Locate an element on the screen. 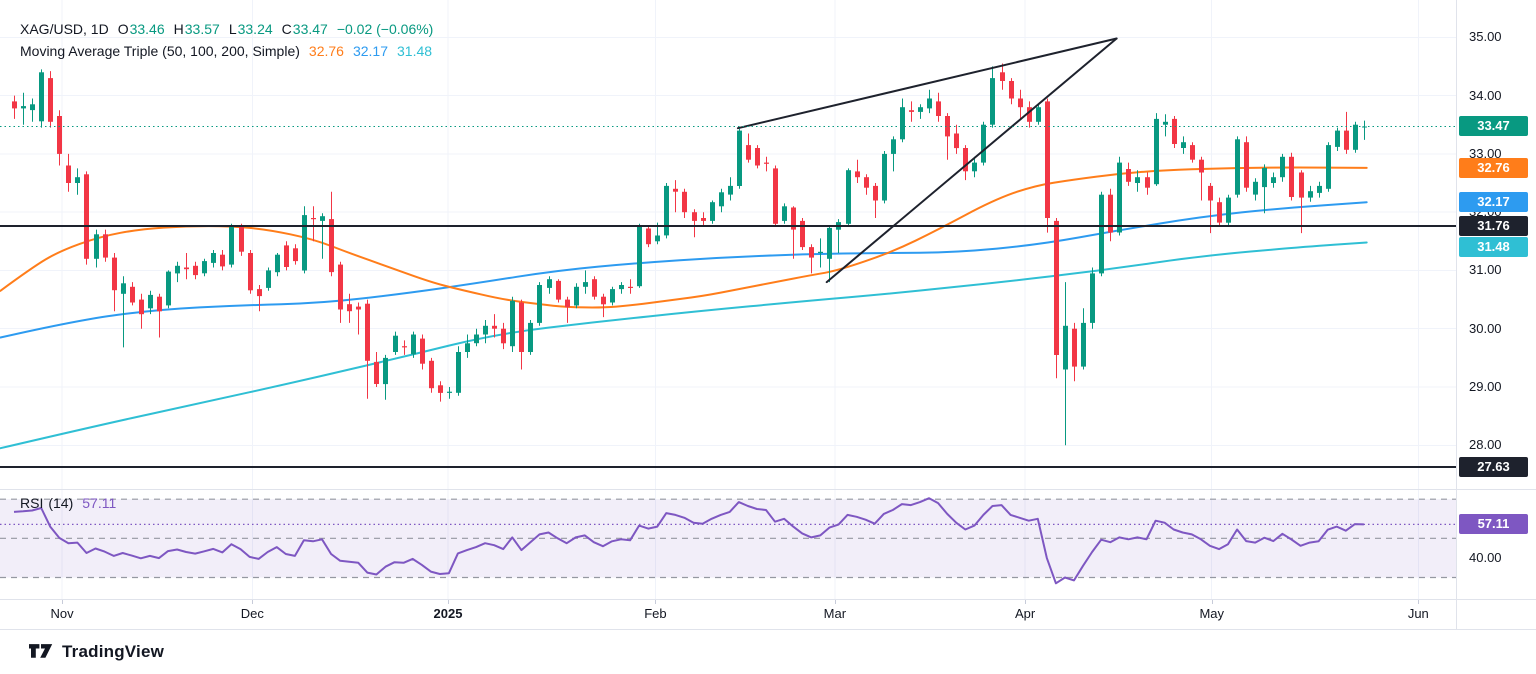 The height and width of the screenshot is (674, 1536). tradingview-attribution: TradingView is located at coordinates (96, 652).